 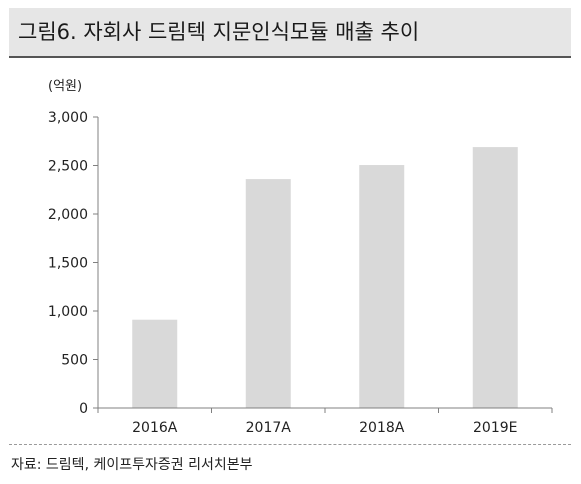 I want to click on chart-title-bar: 그림6. 자회사 드림텍 지문인식모듈 매출 추이, so click(x=290, y=33).